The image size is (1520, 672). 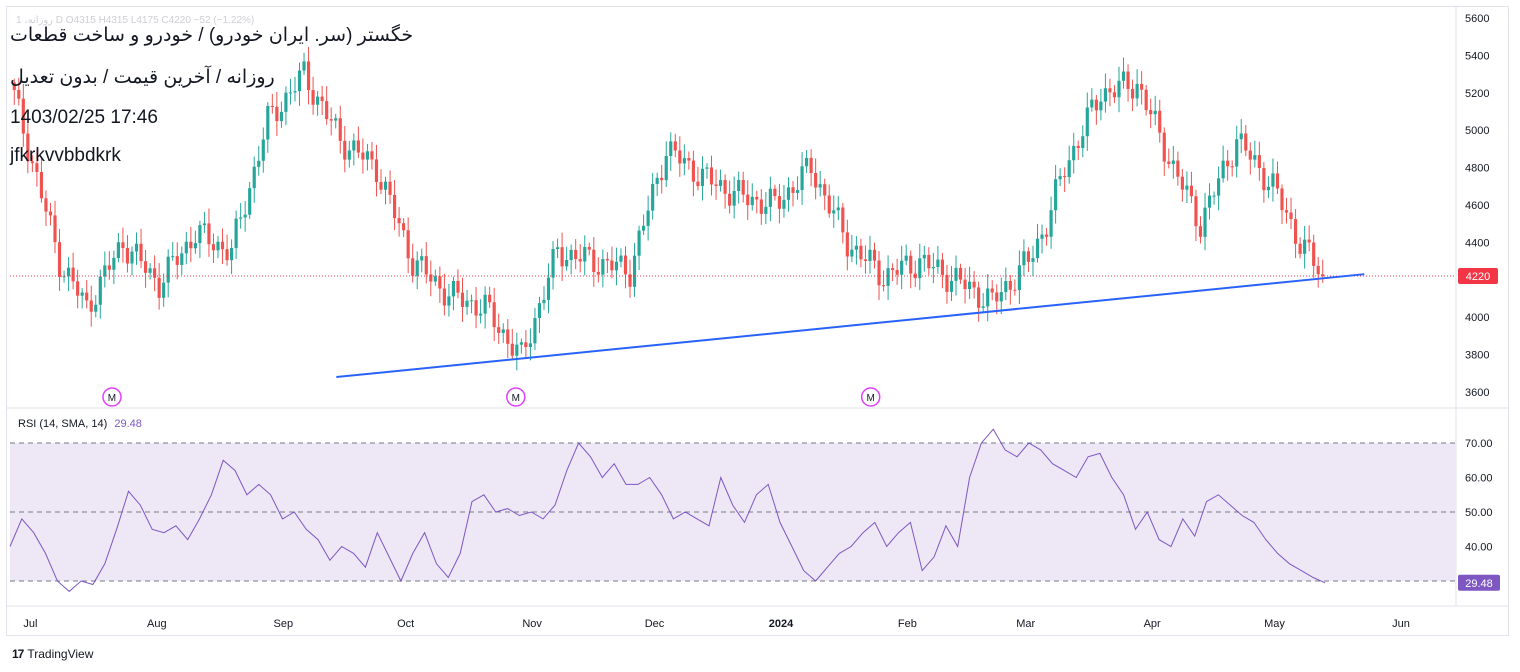 I want to click on rsi-legend: RSI (14, SMA, 14) 29.48, so click(x=80, y=424).